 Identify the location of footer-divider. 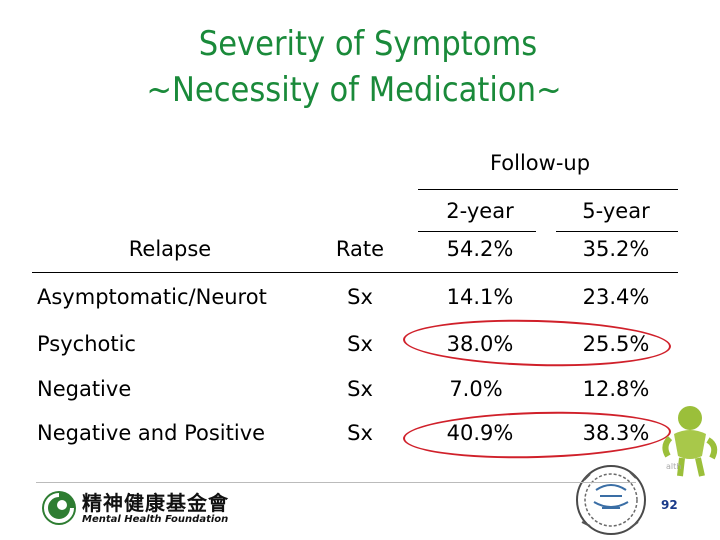
(336, 482).